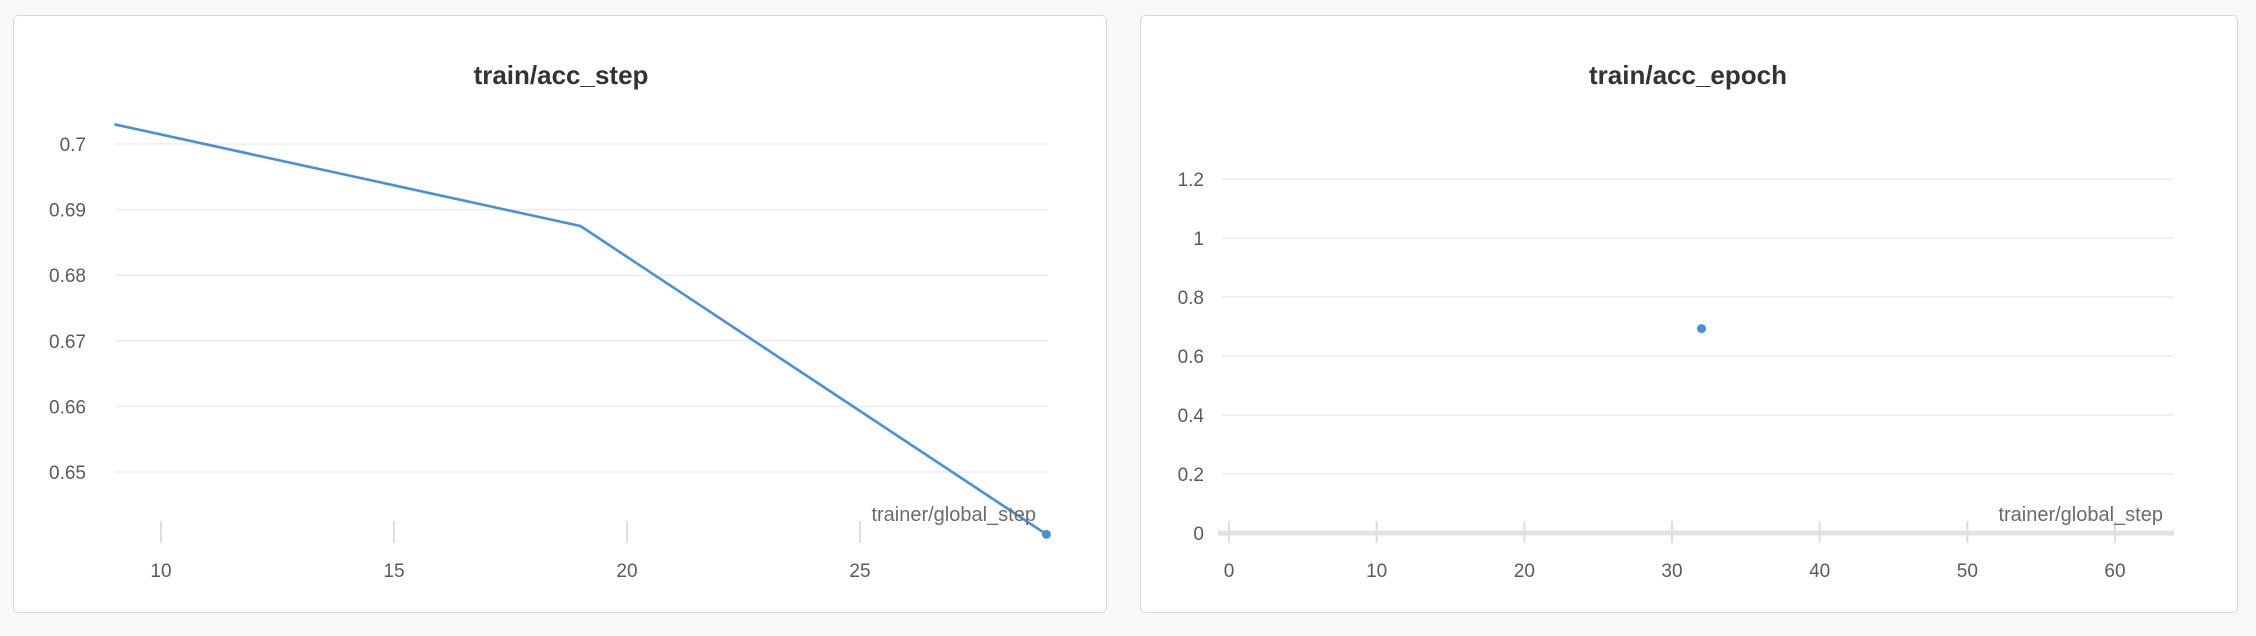  I want to click on x-tick-label: 50, so click(1967, 571).